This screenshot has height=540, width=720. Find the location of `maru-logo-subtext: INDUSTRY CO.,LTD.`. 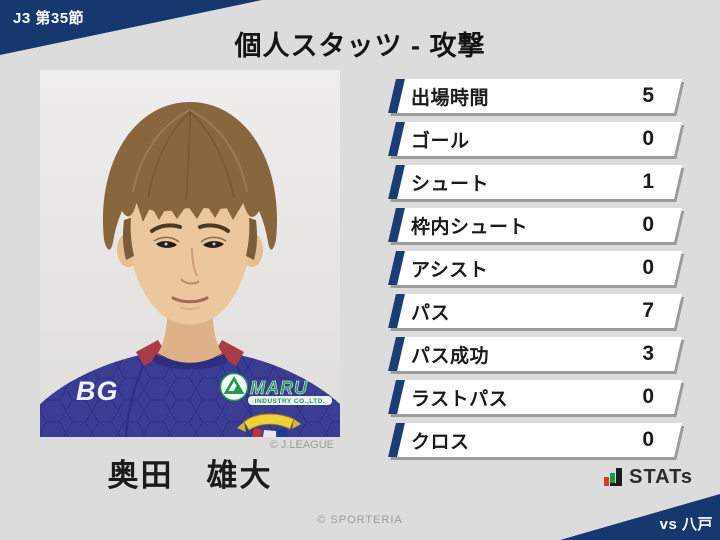

maru-logo-subtext: INDUSTRY CO.,LTD. is located at coordinates (290, 401).